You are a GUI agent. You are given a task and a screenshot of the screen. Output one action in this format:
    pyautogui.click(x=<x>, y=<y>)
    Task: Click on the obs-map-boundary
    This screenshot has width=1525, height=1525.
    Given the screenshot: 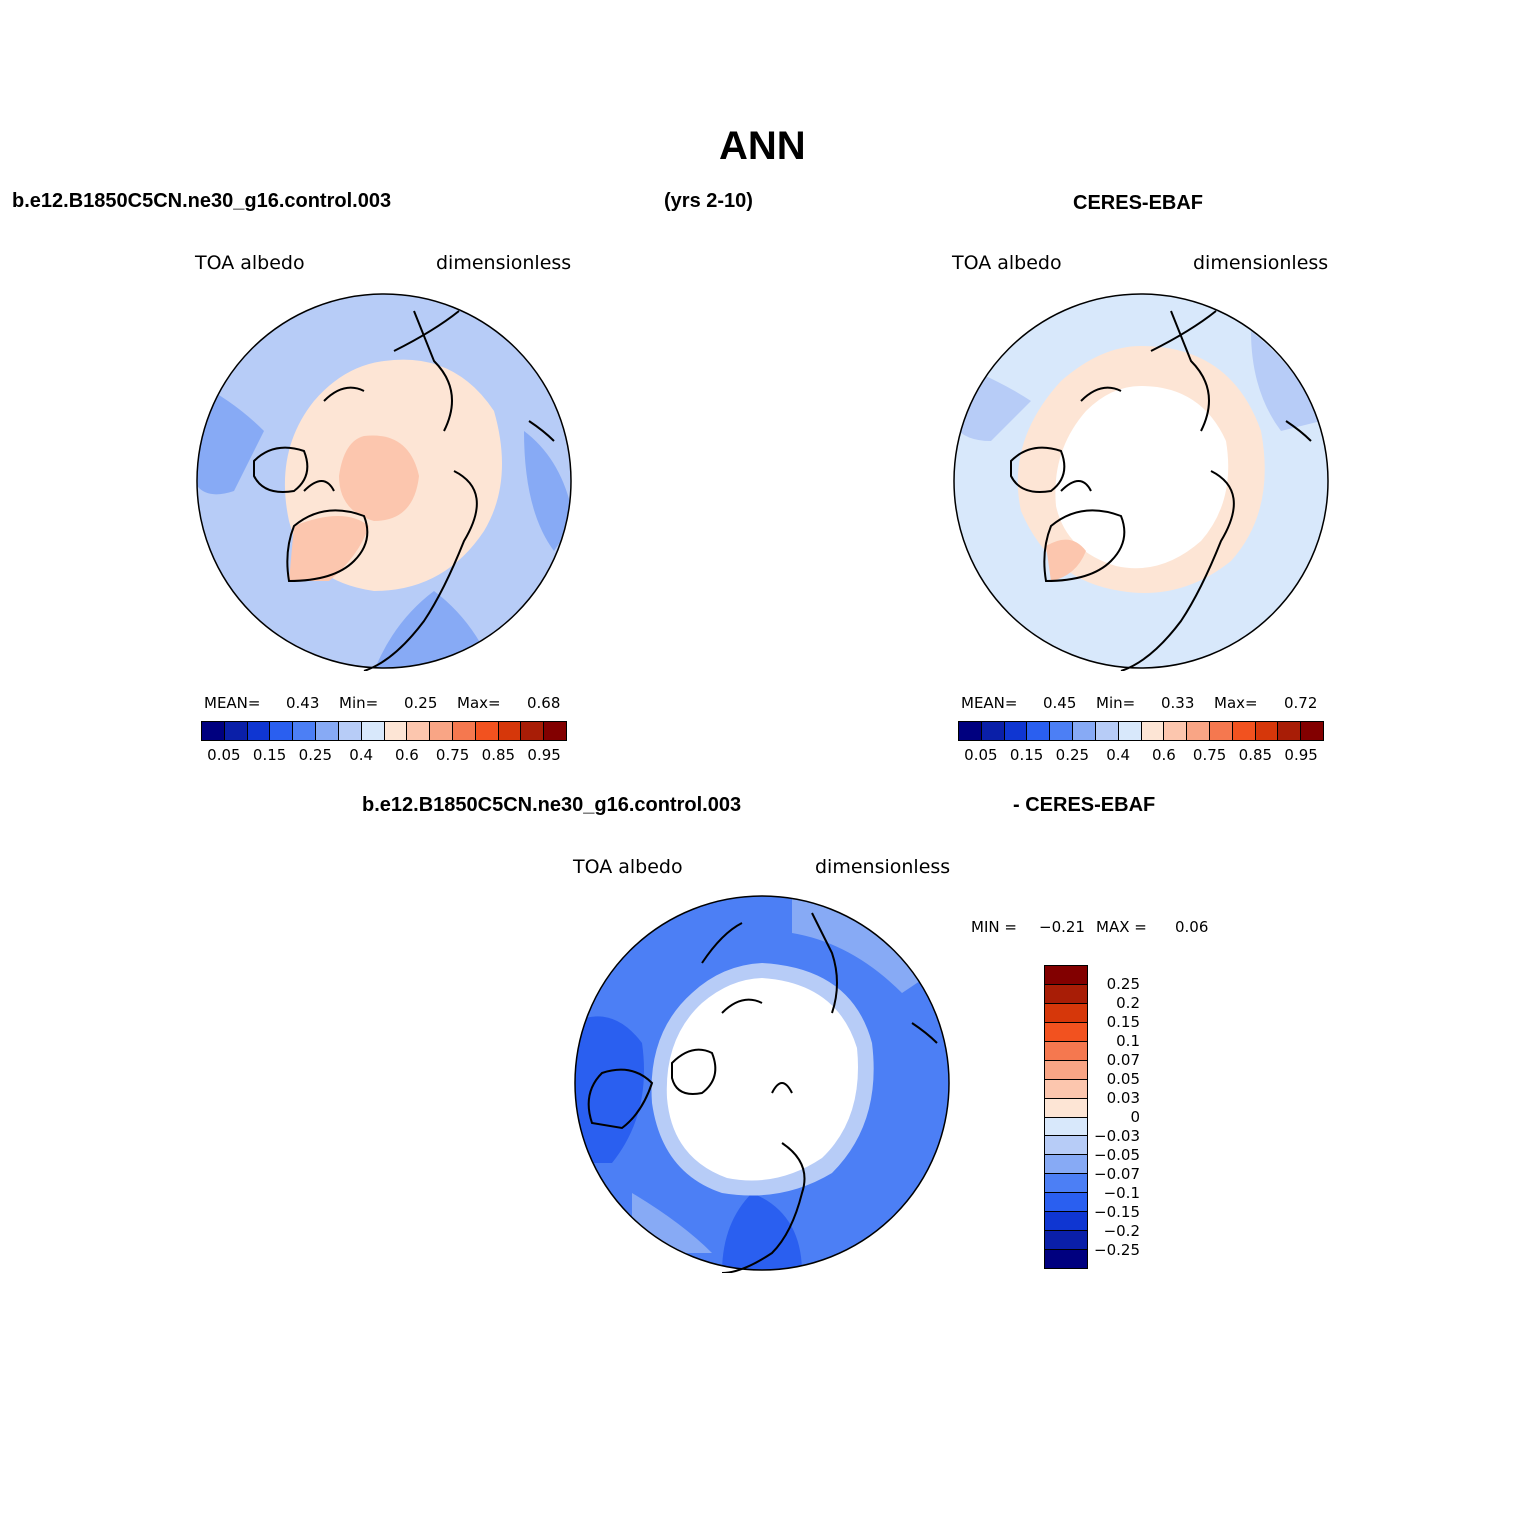 What is the action you would take?
    pyautogui.click(x=1141, y=481)
    